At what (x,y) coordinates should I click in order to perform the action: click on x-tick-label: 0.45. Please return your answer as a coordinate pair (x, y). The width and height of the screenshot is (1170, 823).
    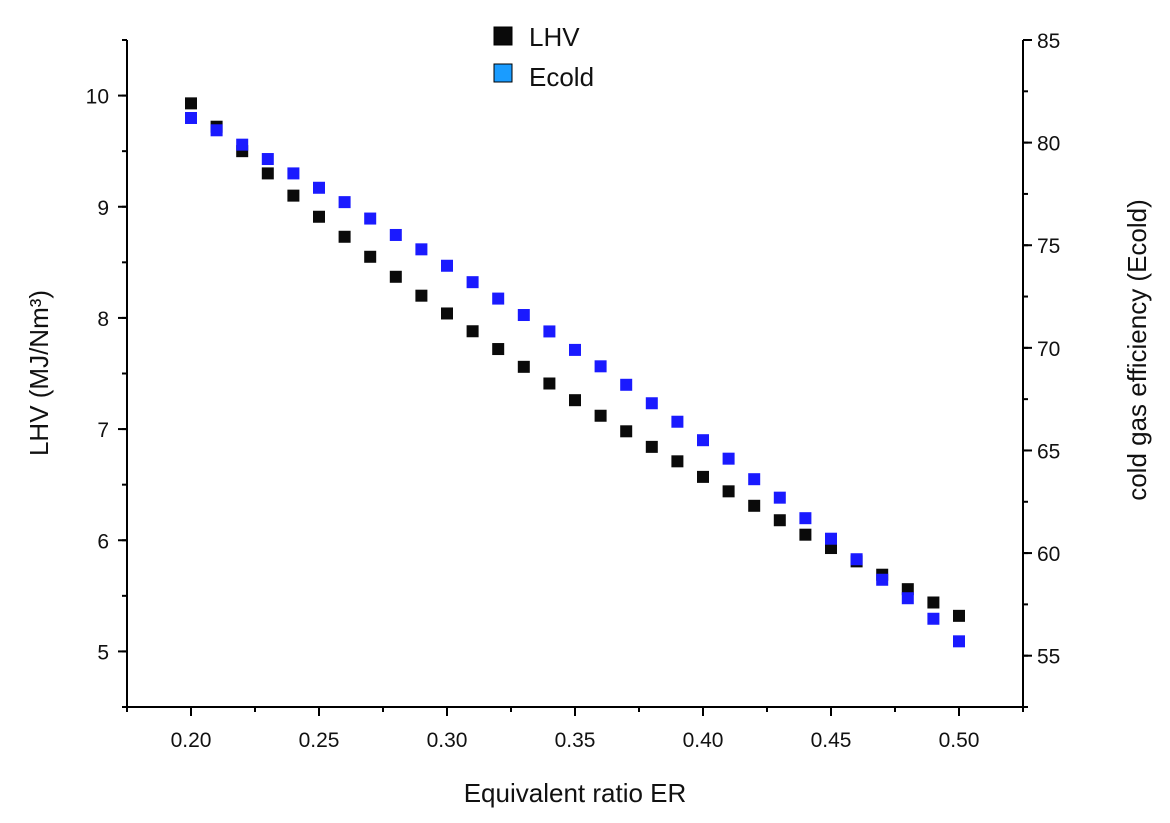
    Looking at the image, I should click on (831, 740).